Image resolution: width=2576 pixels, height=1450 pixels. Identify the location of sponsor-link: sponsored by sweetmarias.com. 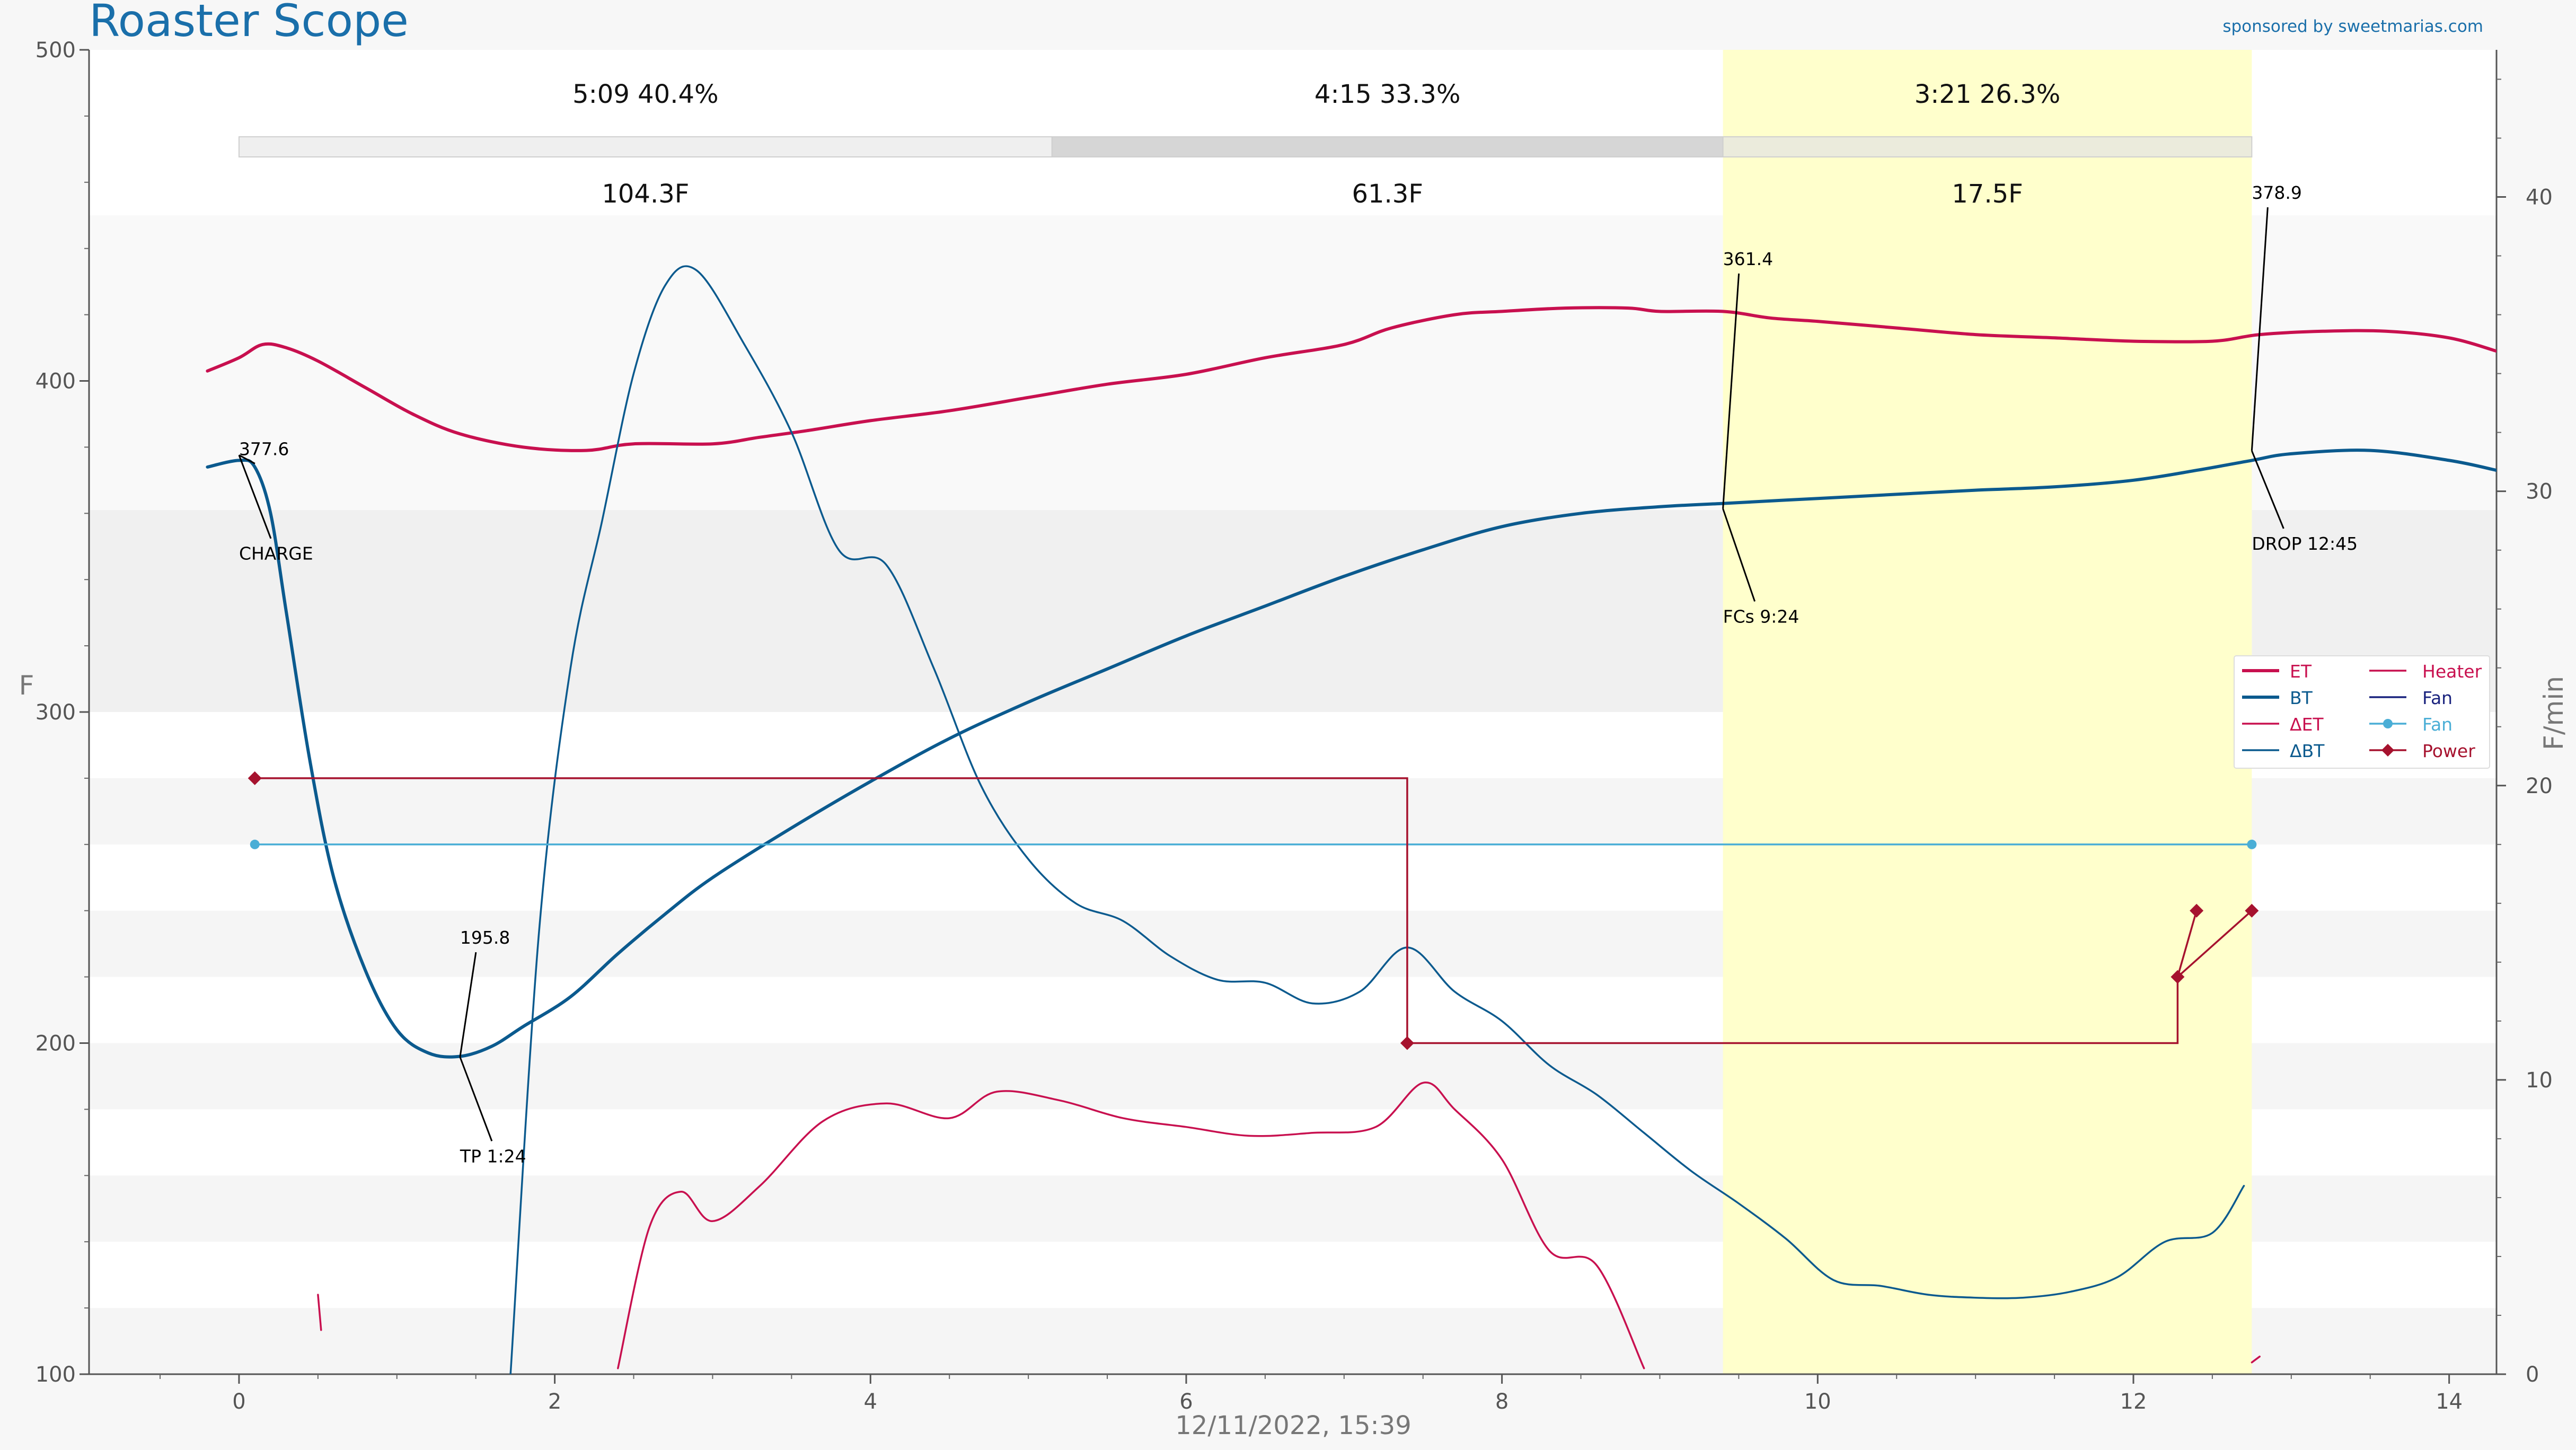
(2352, 26).